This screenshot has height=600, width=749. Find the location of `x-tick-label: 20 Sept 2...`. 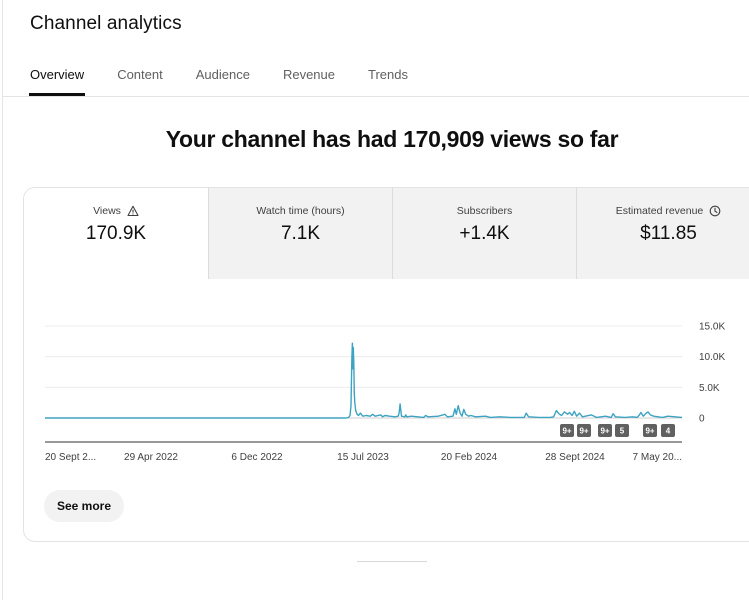

x-tick-label: 20 Sept 2... is located at coordinates (70, 457).